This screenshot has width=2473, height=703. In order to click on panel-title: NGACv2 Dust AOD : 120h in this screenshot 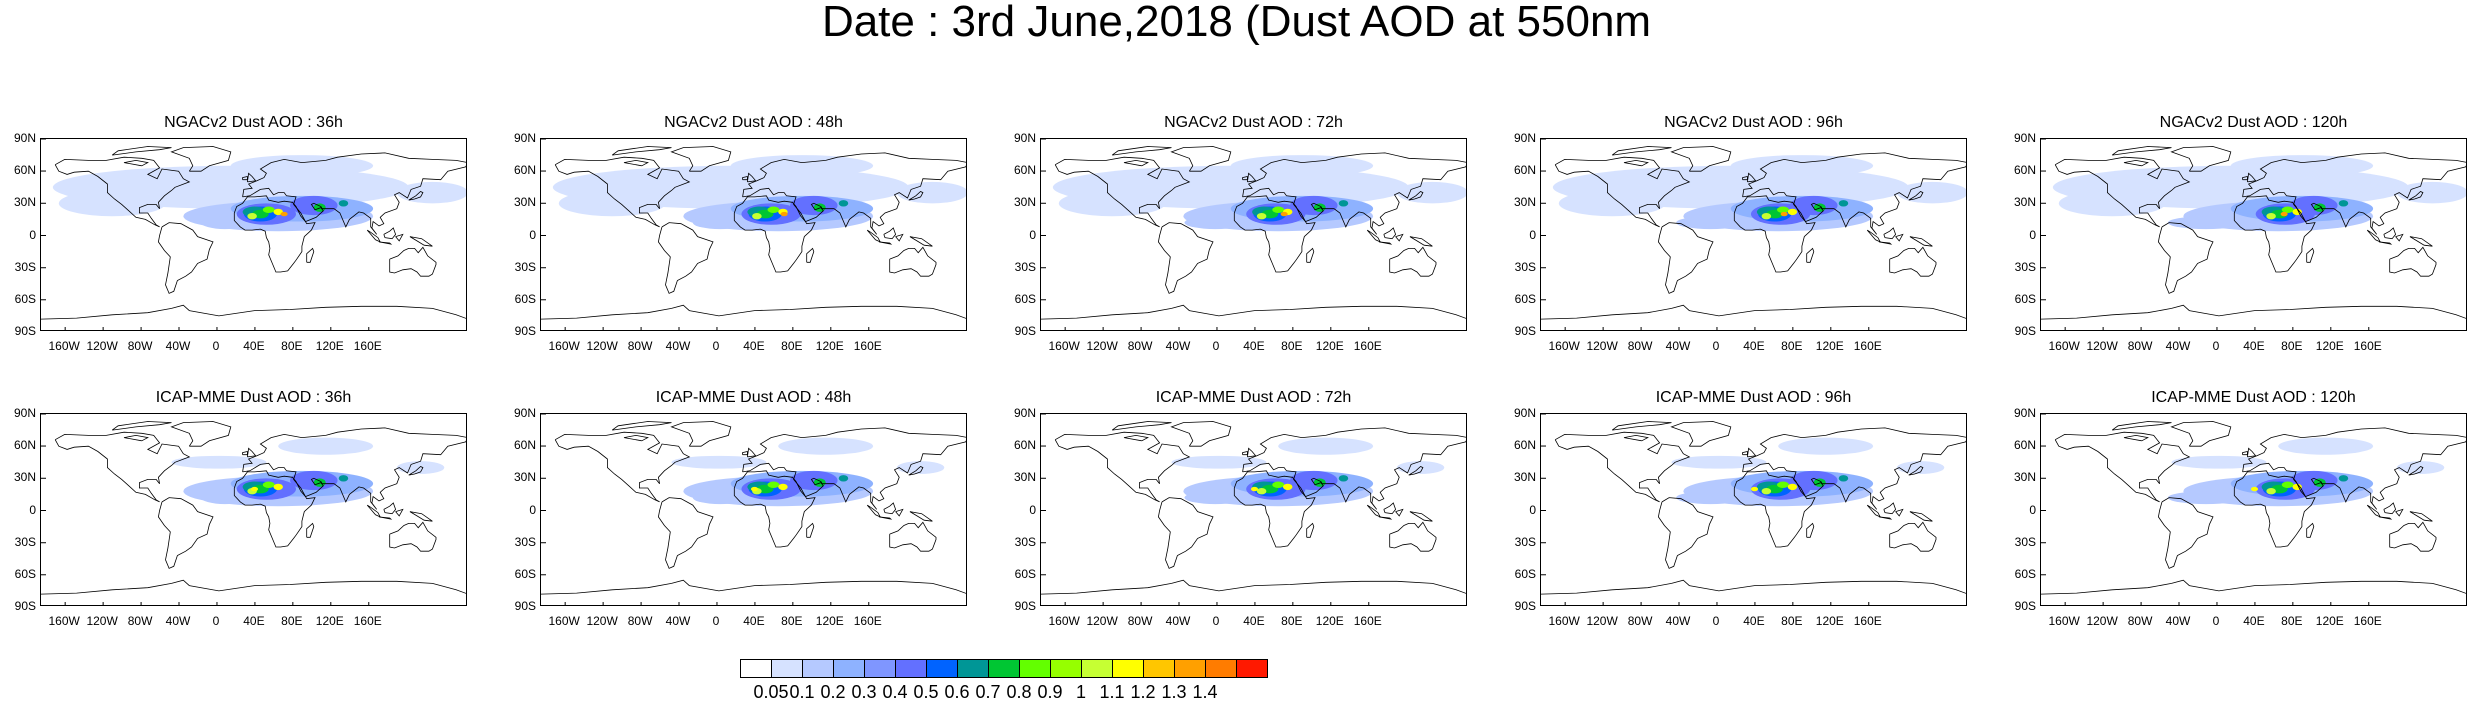, I will do `click(2253, 122)`.